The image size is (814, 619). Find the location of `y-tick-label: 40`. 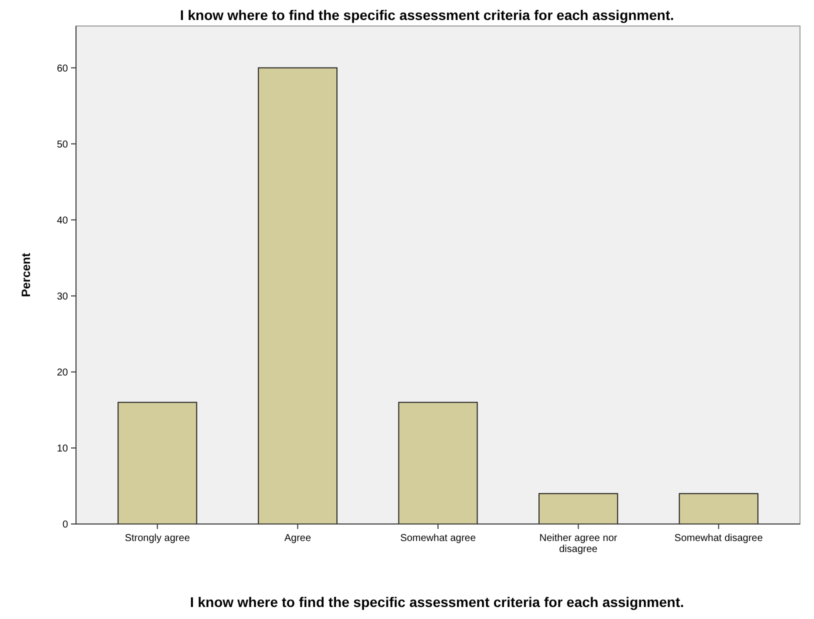

y-tick-label: 40 is located at coordinates (62, 220).